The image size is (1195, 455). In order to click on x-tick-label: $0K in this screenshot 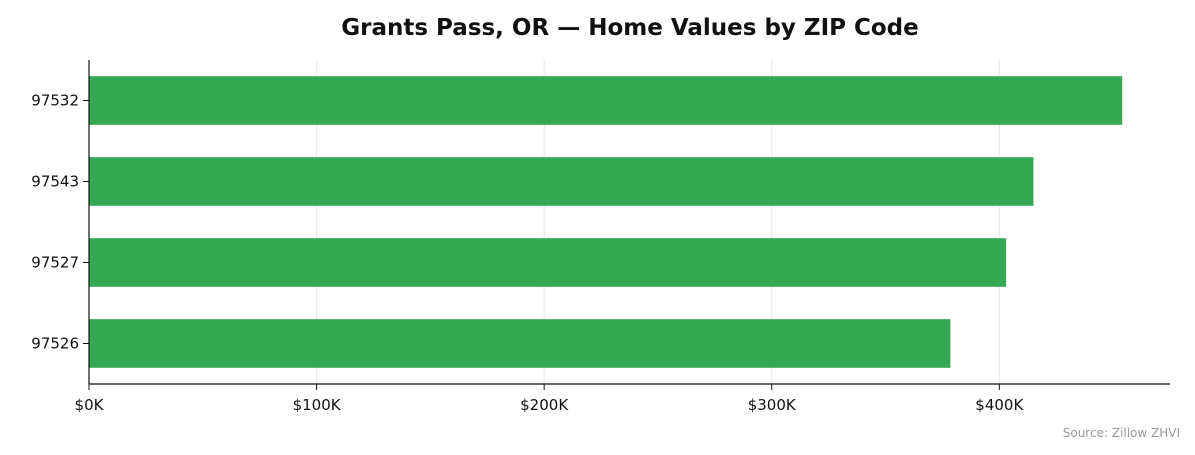, I will do `click(90, 405)`.